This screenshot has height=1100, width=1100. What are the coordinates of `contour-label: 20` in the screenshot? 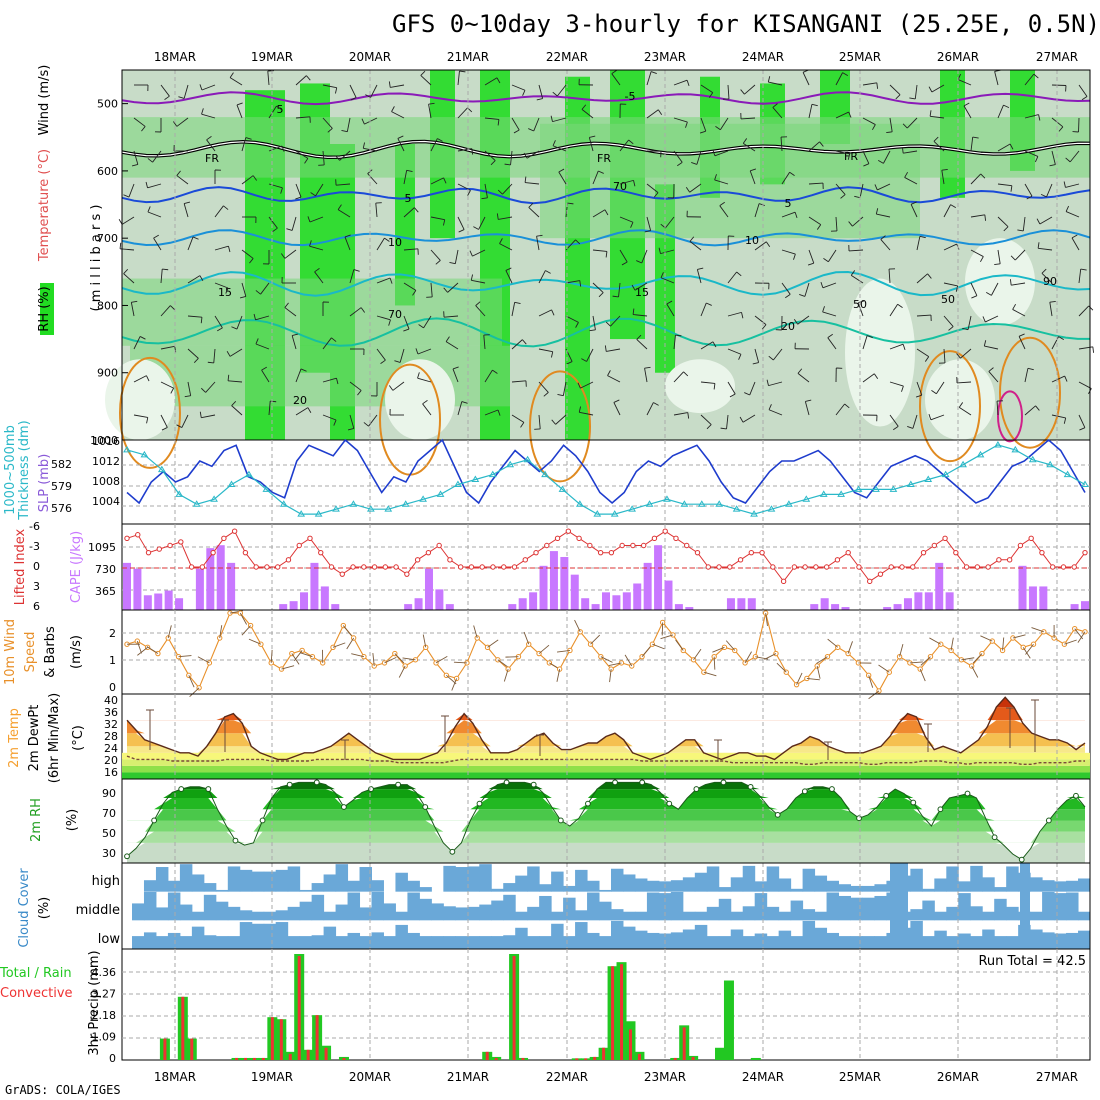 It's located at (300, 400).